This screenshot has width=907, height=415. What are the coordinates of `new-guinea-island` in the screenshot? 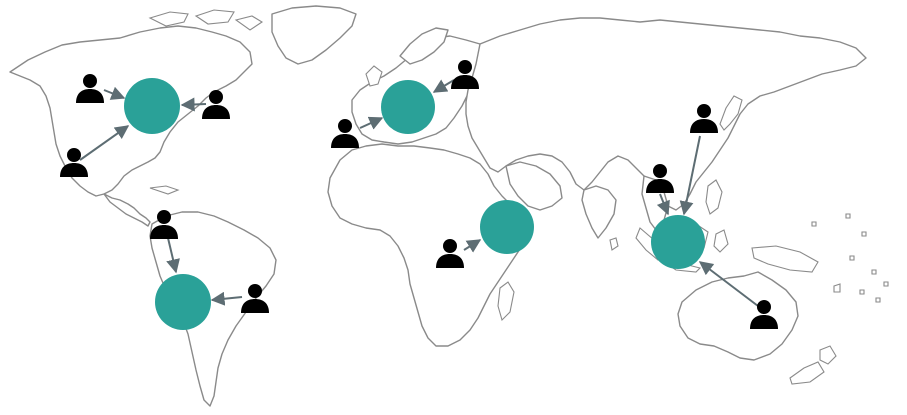 It's located at (785, 259).